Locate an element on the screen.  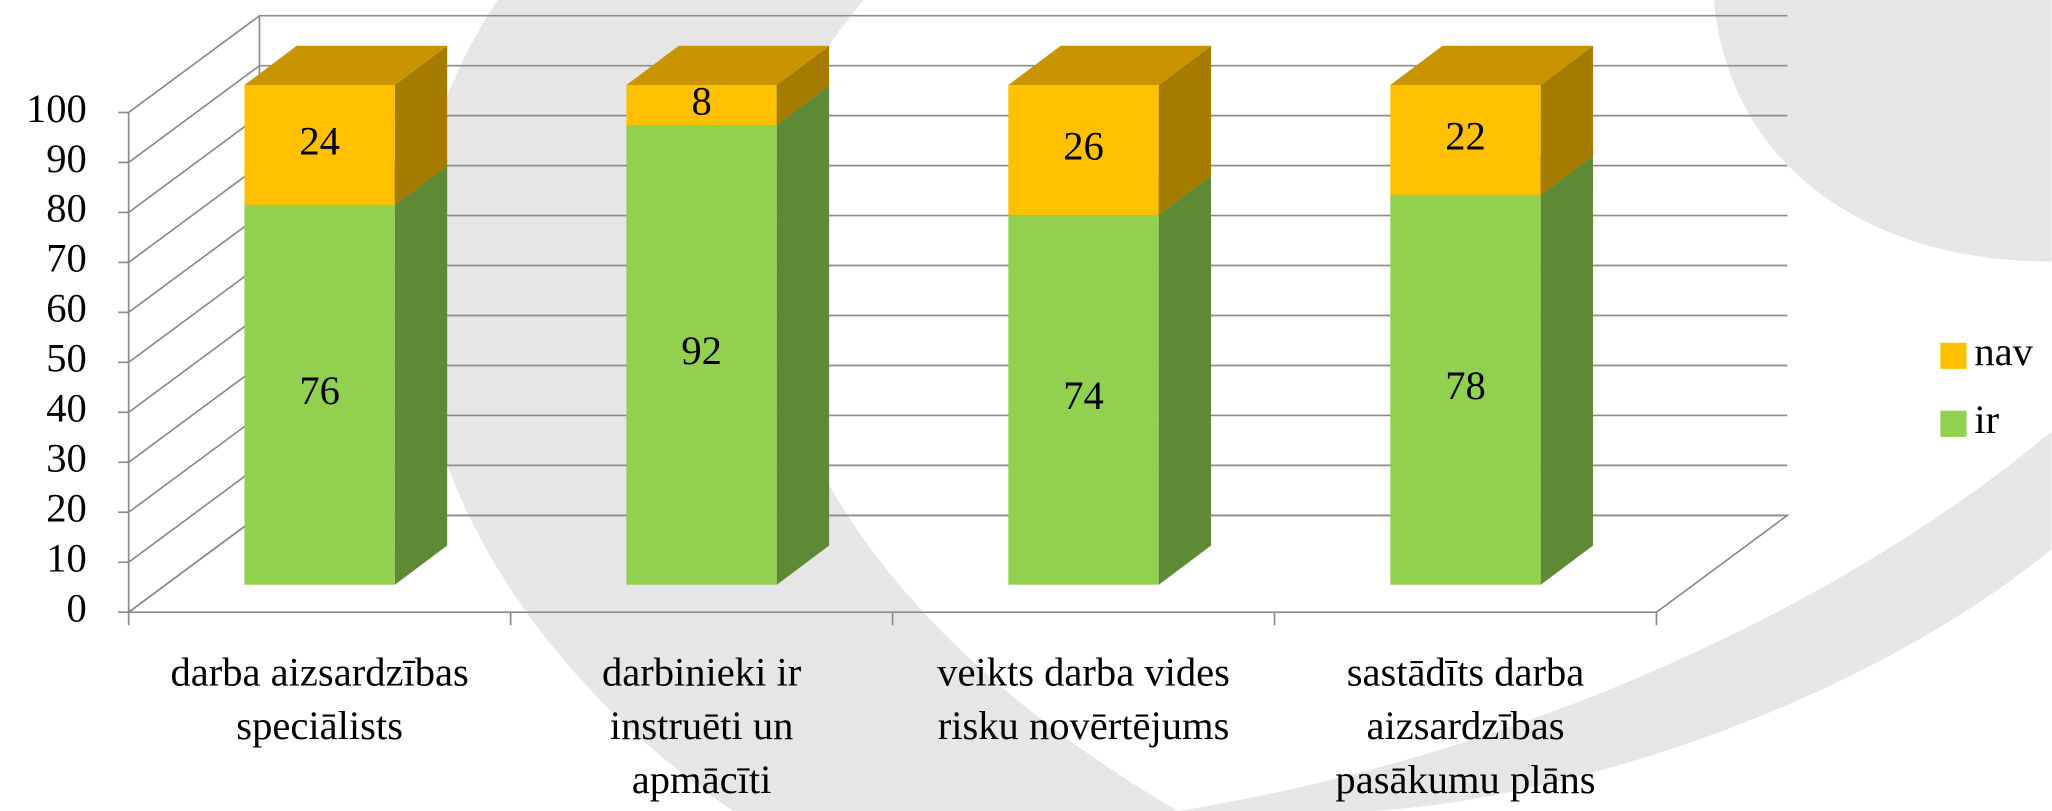
x-tick-label: apmācīti is located at coordinates (702, 779).